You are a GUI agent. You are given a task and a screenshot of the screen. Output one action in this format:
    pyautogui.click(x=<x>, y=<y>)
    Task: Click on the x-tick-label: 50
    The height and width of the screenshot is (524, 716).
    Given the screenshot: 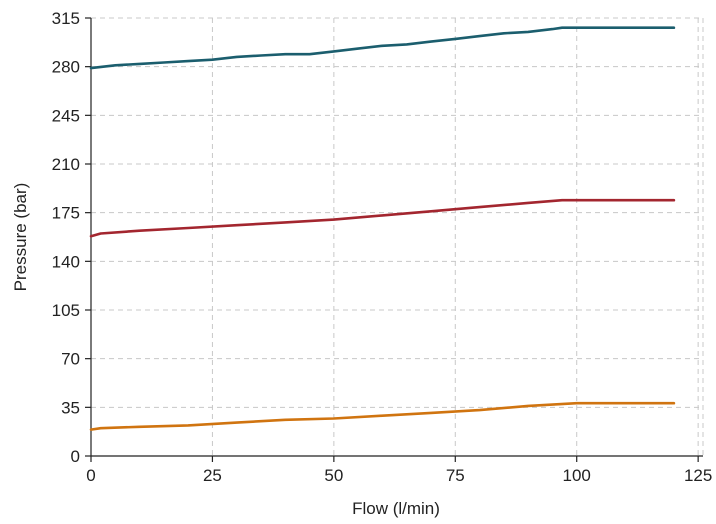 What is the action you would take?
    pyautogui.click(x=333, y=475)
    